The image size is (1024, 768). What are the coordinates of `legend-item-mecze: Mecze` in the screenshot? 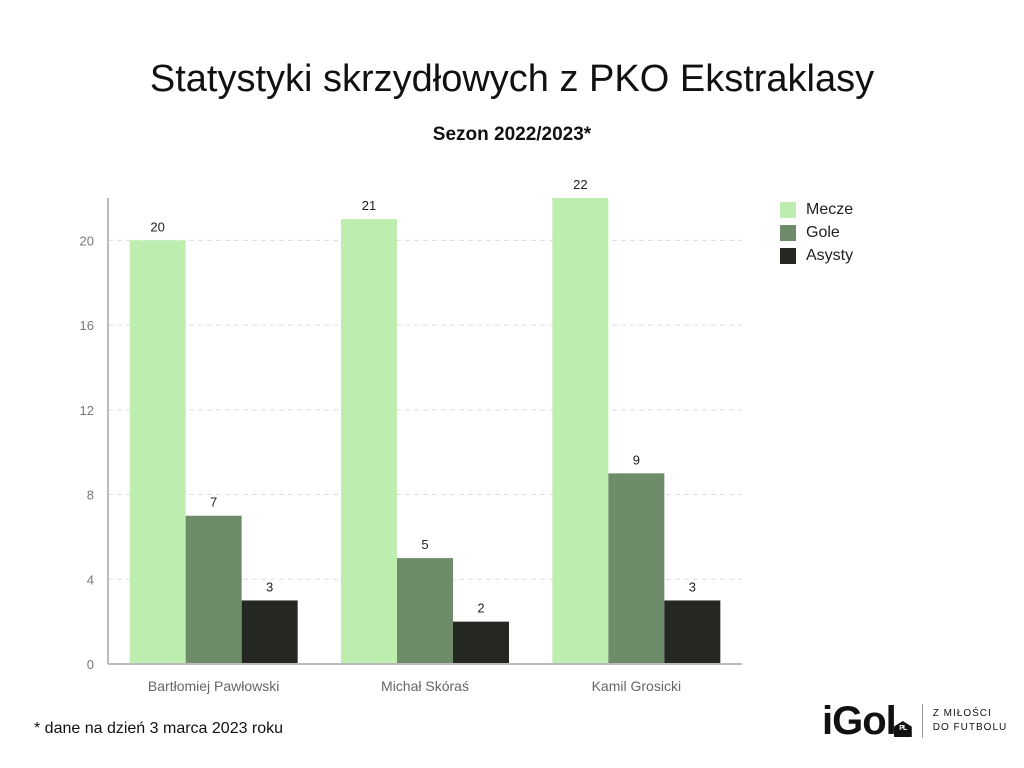 It's located at (816, 209).